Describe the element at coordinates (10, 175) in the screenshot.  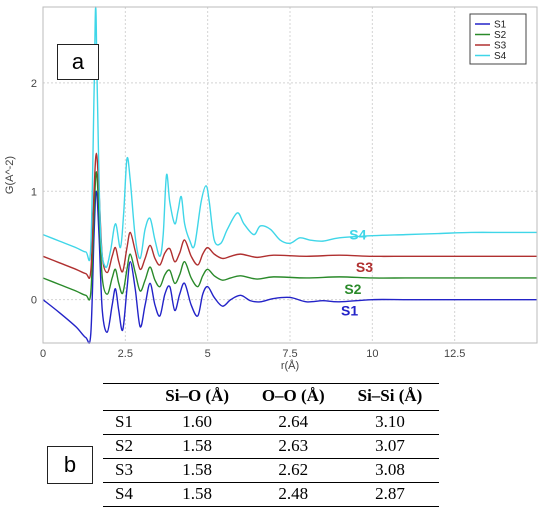
I see `y-axis-label: G(A^-2)` at that location.